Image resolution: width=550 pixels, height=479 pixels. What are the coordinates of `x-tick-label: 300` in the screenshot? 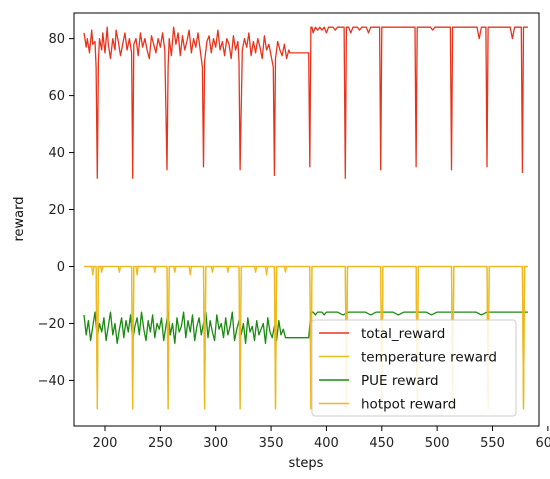 It's located at (215, 443).